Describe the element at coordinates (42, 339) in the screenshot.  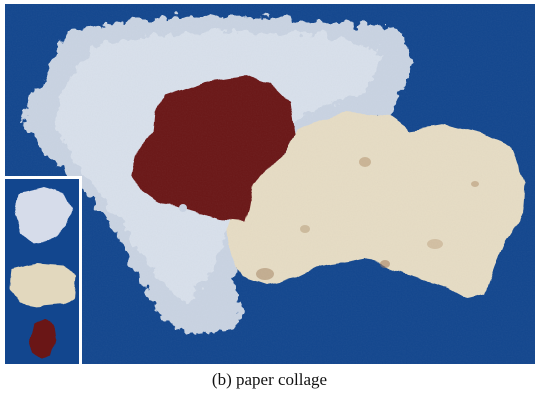
I see `source-red-paper` at that location.